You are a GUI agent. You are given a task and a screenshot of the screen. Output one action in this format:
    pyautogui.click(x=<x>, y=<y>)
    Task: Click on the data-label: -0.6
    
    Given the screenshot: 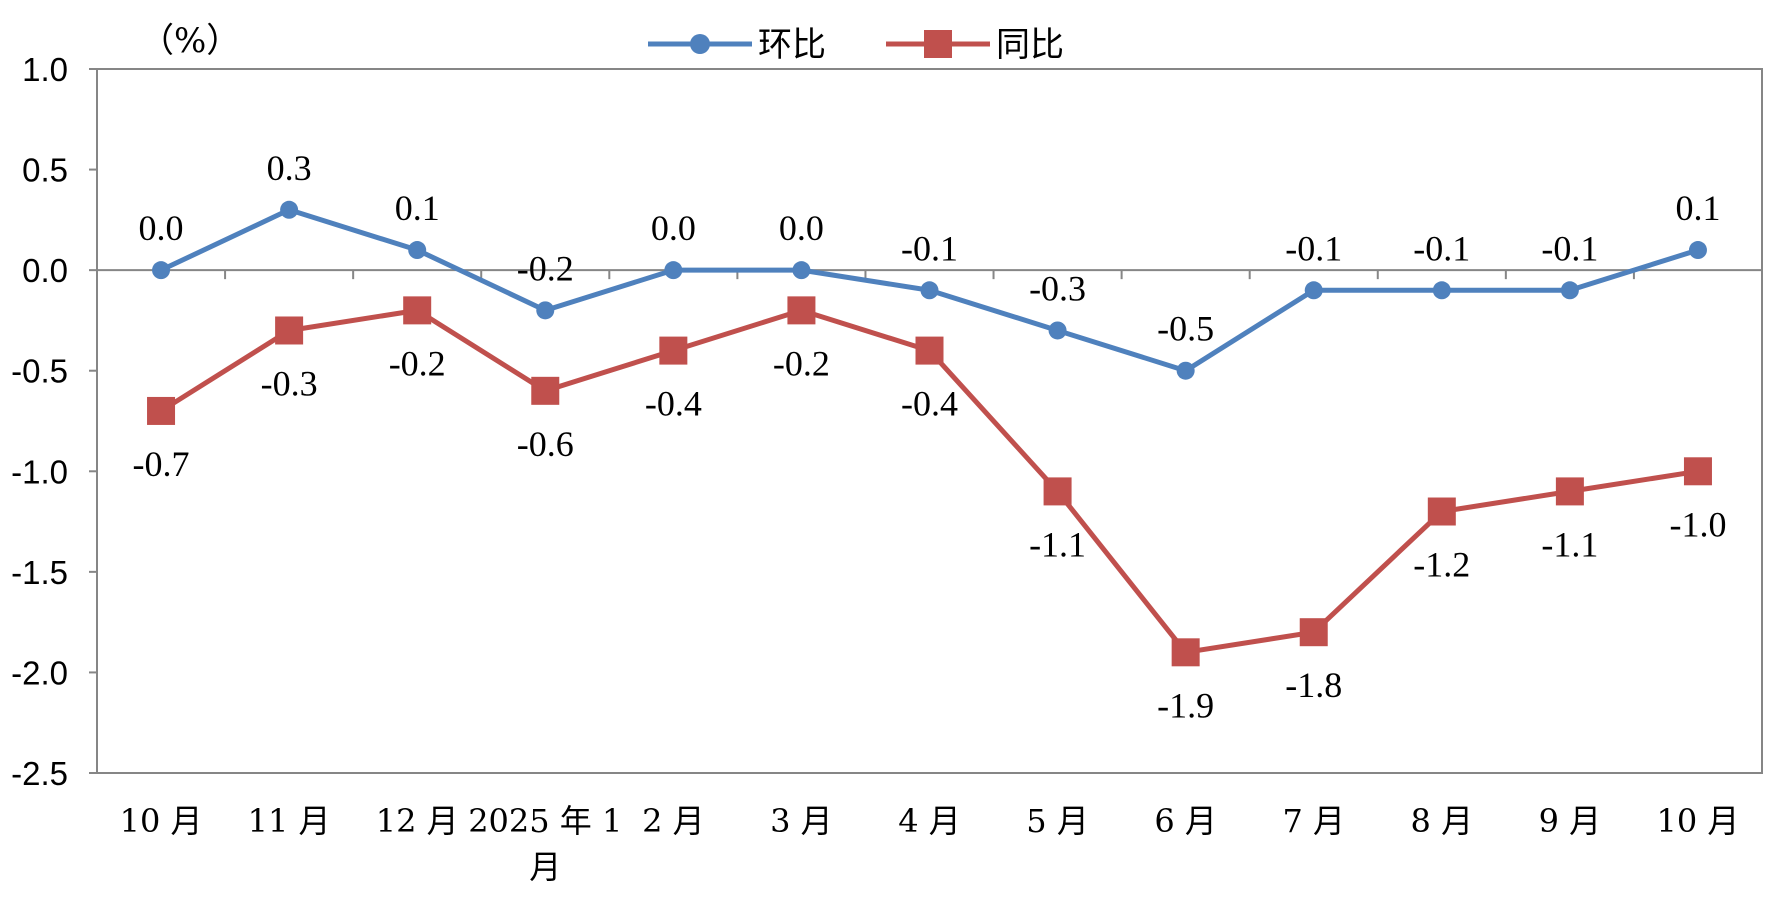 What is the action you would take?
    pyautogui.click(x=545, y=444)
    